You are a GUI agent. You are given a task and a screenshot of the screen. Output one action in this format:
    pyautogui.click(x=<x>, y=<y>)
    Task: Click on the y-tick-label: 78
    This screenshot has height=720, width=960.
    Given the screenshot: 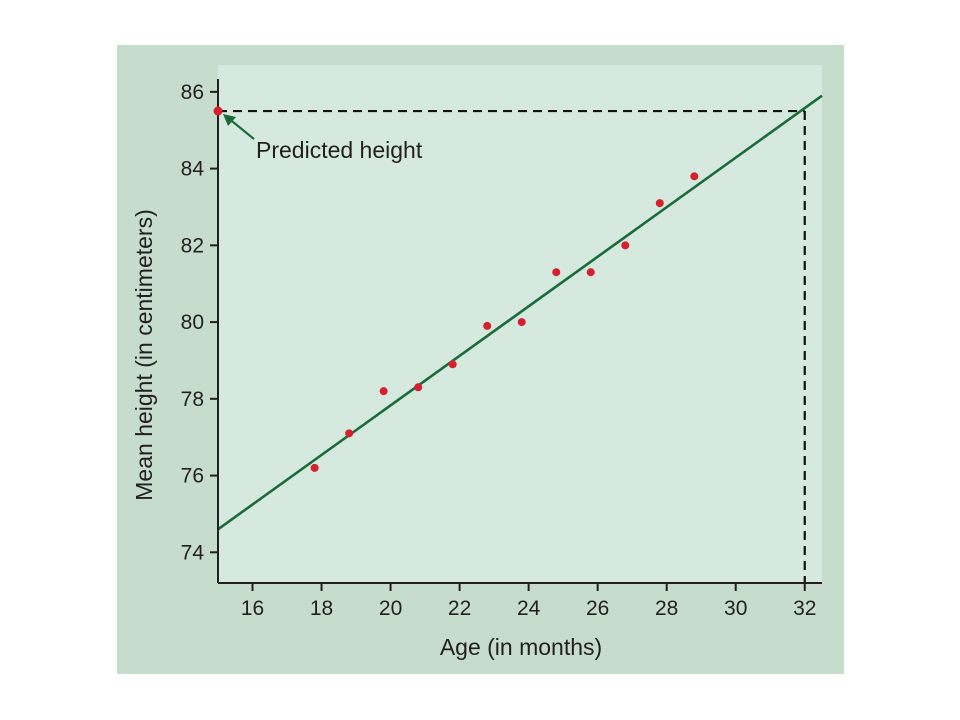 What is the action you would take?
    pyautogui.click(x=192, y=399)
    